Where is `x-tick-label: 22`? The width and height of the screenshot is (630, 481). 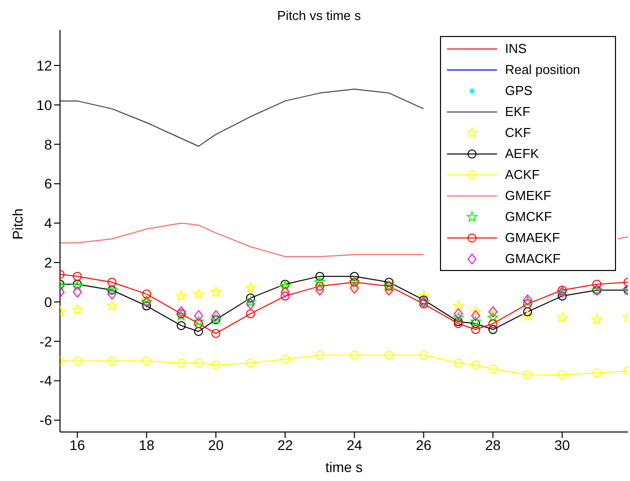 x-tick-label: 22 is located at coordinates (285, 444).